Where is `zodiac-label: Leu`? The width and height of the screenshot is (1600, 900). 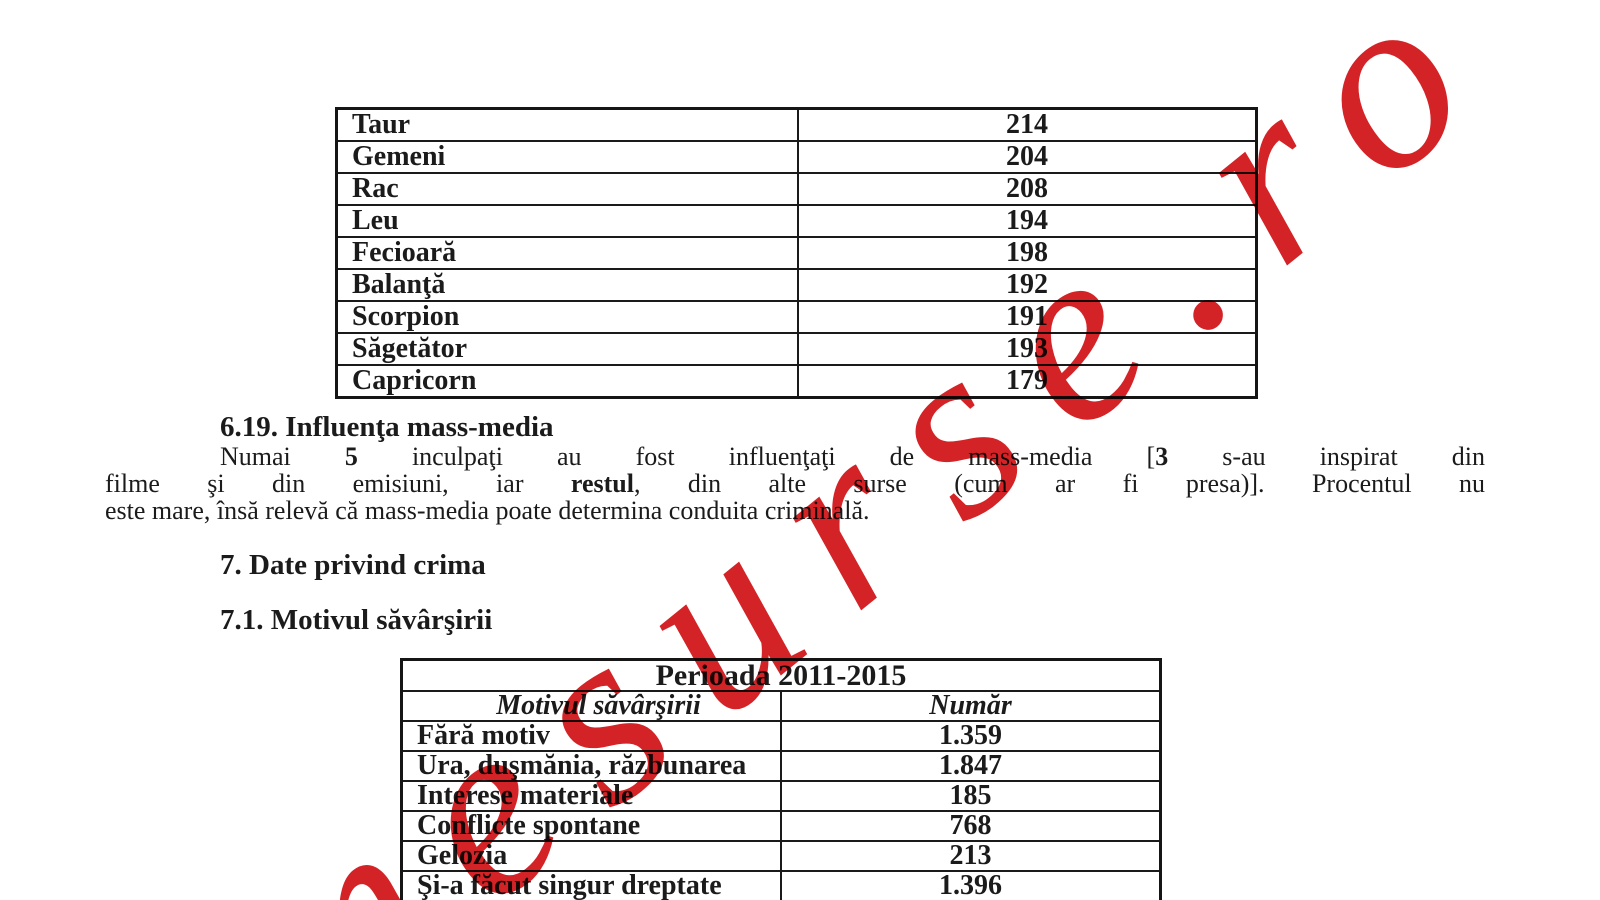
zodiac-label: Leu is located at coordinates (567, 221).